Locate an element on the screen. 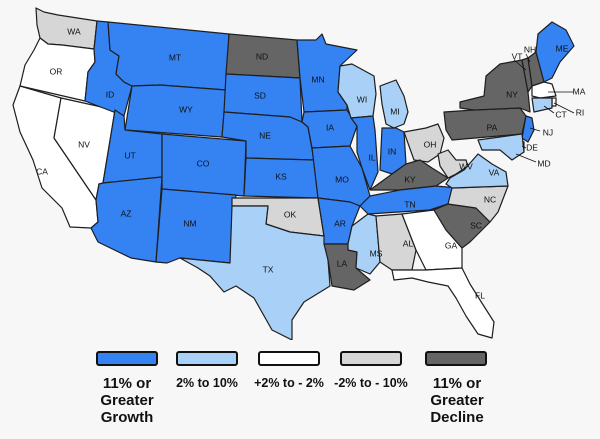 The height and width of the screenshot is (439, 600). state-label-in: IN is located at coordinates (392, 151).